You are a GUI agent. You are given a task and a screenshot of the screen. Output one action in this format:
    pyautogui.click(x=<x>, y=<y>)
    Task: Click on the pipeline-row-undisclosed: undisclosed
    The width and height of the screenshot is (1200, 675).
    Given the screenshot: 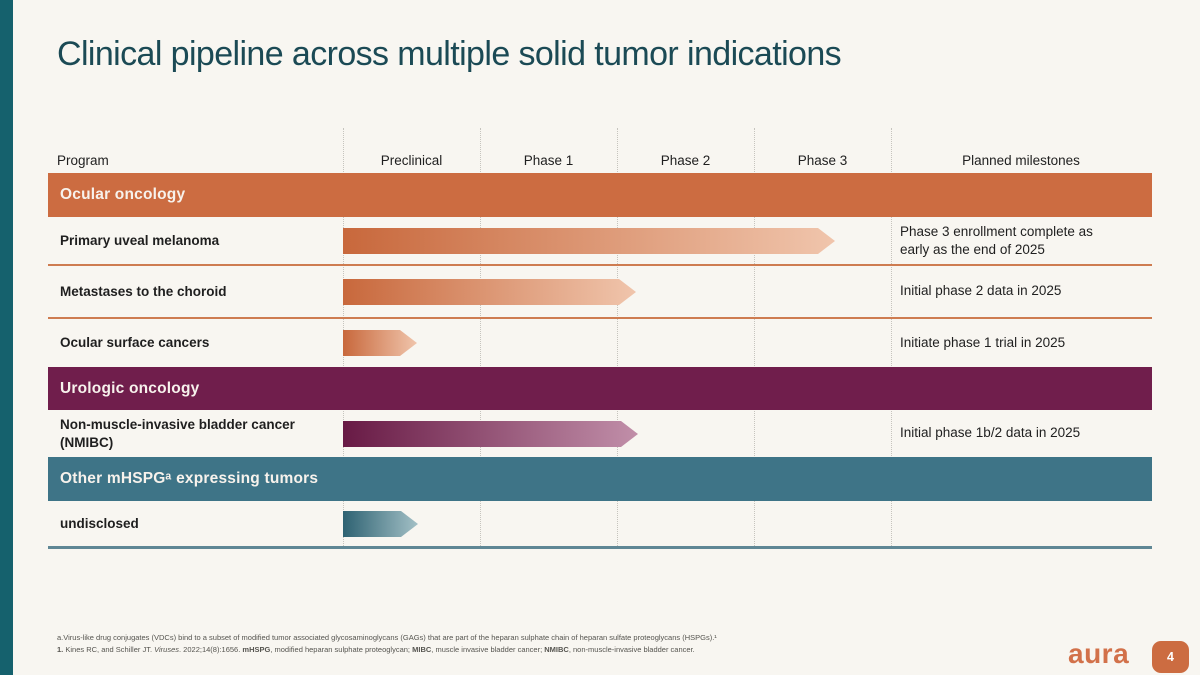 What is the action you would take?
    pyautogui.click(x=600, y=523)
    